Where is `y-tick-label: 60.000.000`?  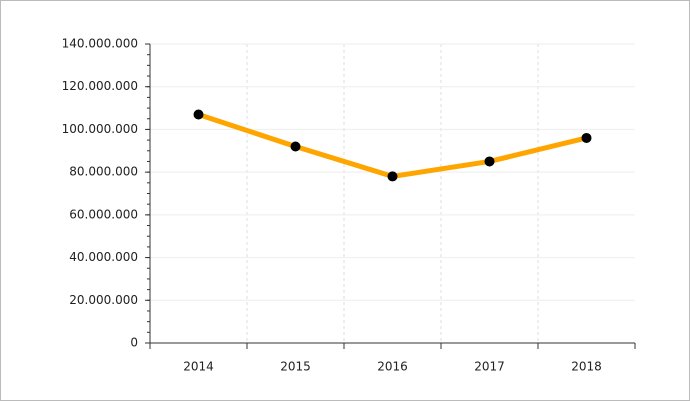
y-tick-label: 60.000.000 is located at coordinates (103, 214).